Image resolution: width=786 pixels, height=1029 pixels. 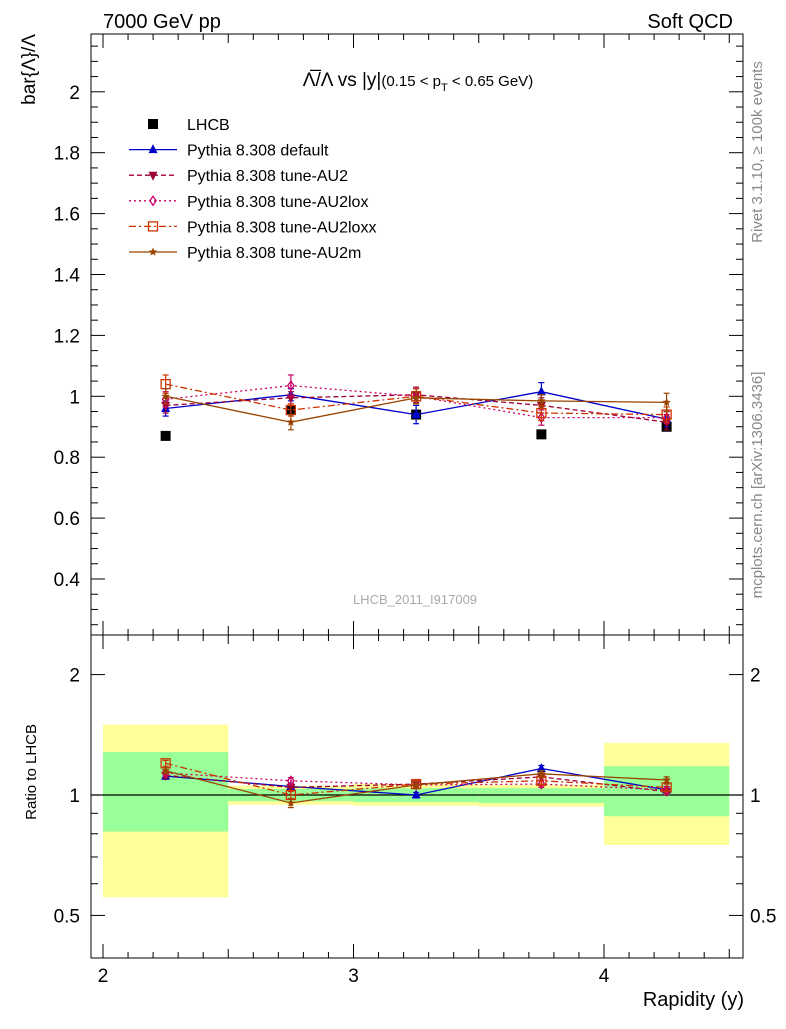 I want to click on x-tick-label: 2, so click(x=103, y=976).